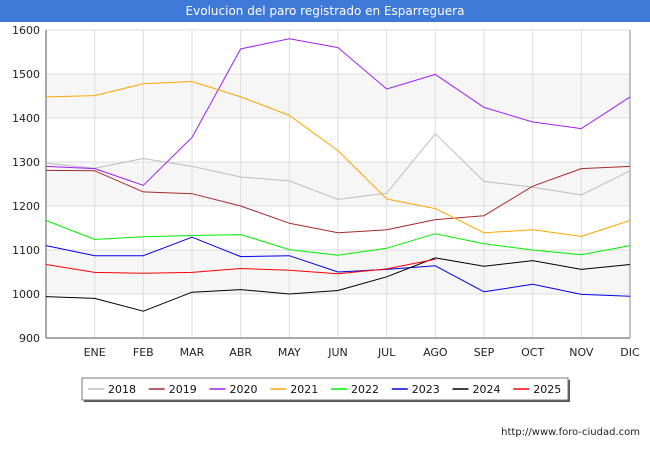 The image size is (650, 450). What do you see at coordinates (337, 352) in the screenshot?
I see `x-tick-label: JUN` at bounding box center [337, 352].